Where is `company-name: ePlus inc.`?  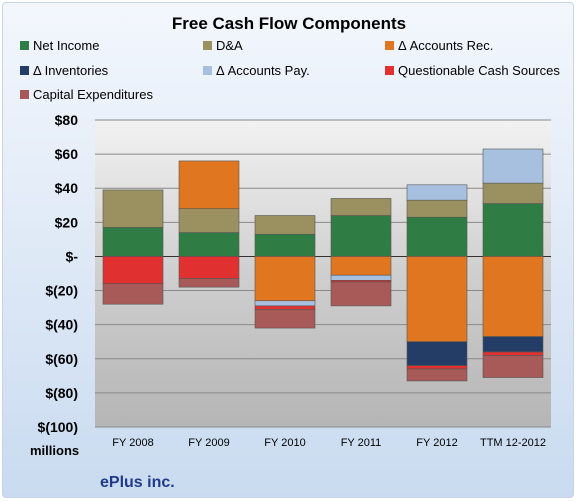
company-name: ePlus inc. is located at coordinates (137, 482).